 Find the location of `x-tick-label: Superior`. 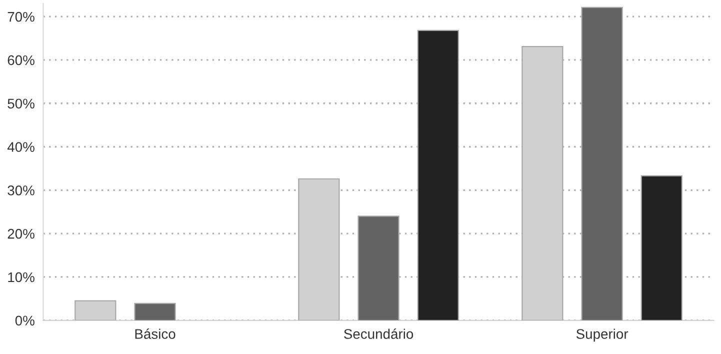

x-tick-label: Superior is located at coordinates (602, 335).